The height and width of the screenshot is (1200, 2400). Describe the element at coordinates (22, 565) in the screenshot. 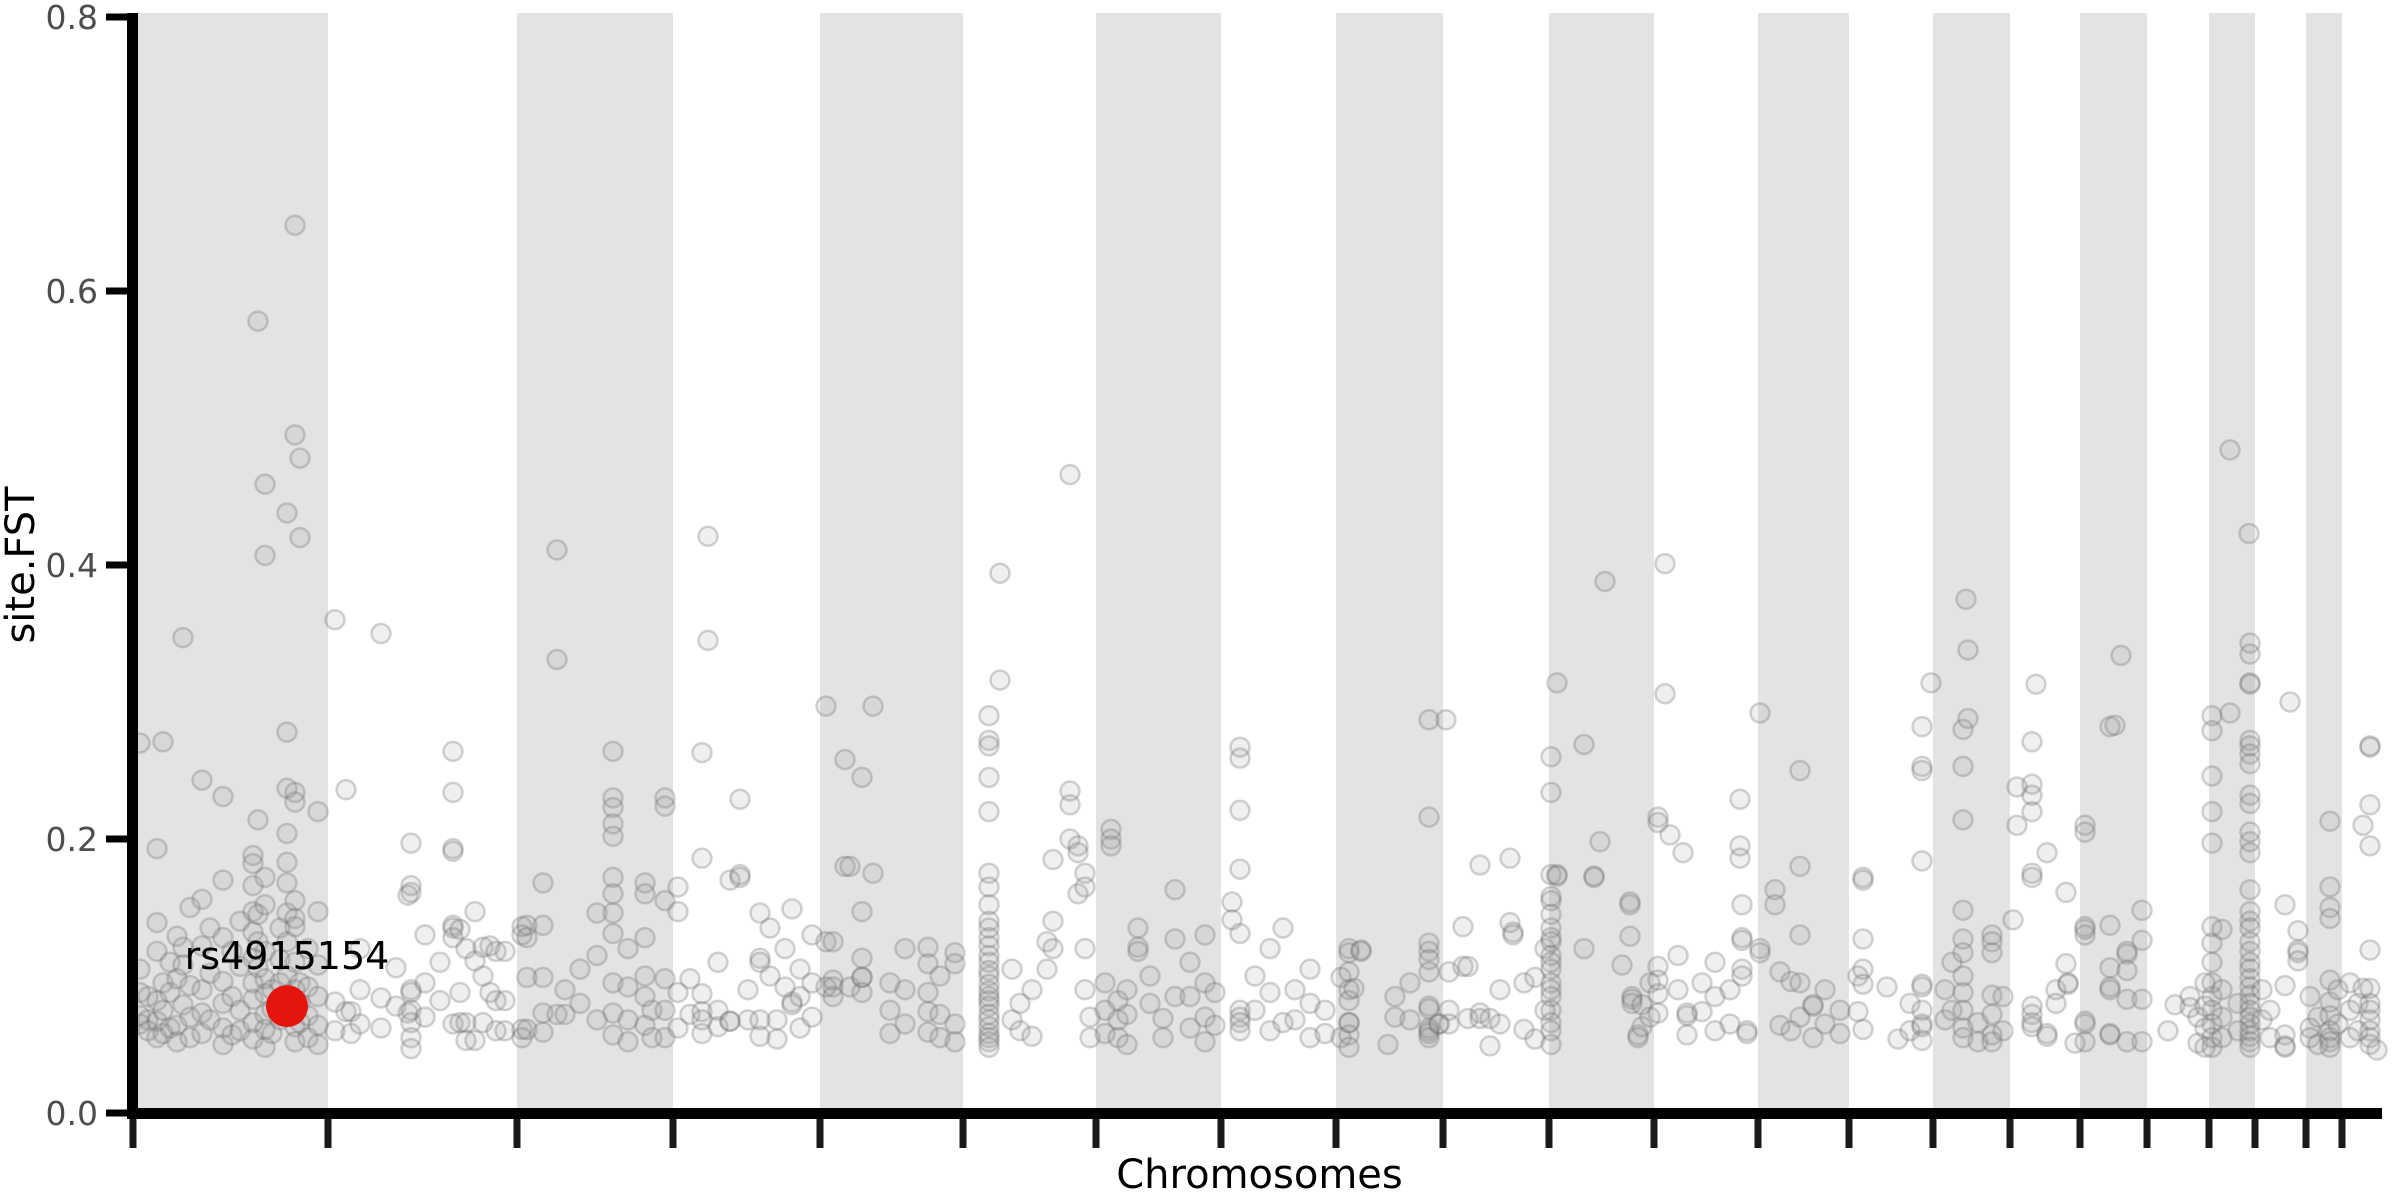

I see `y-axis-title: site.FST` at that location.